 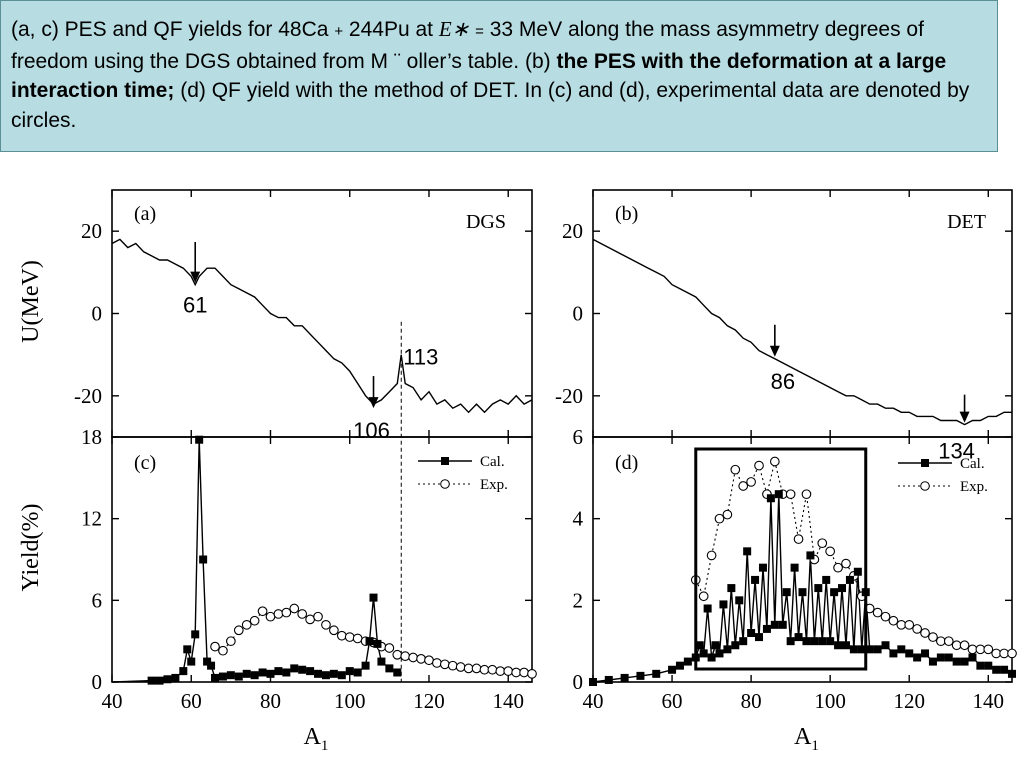 What do you see at coordinates (578, 682) in the screenshot?
I see `ytick-label-d-0: 0` at bounding box center [578, 682].